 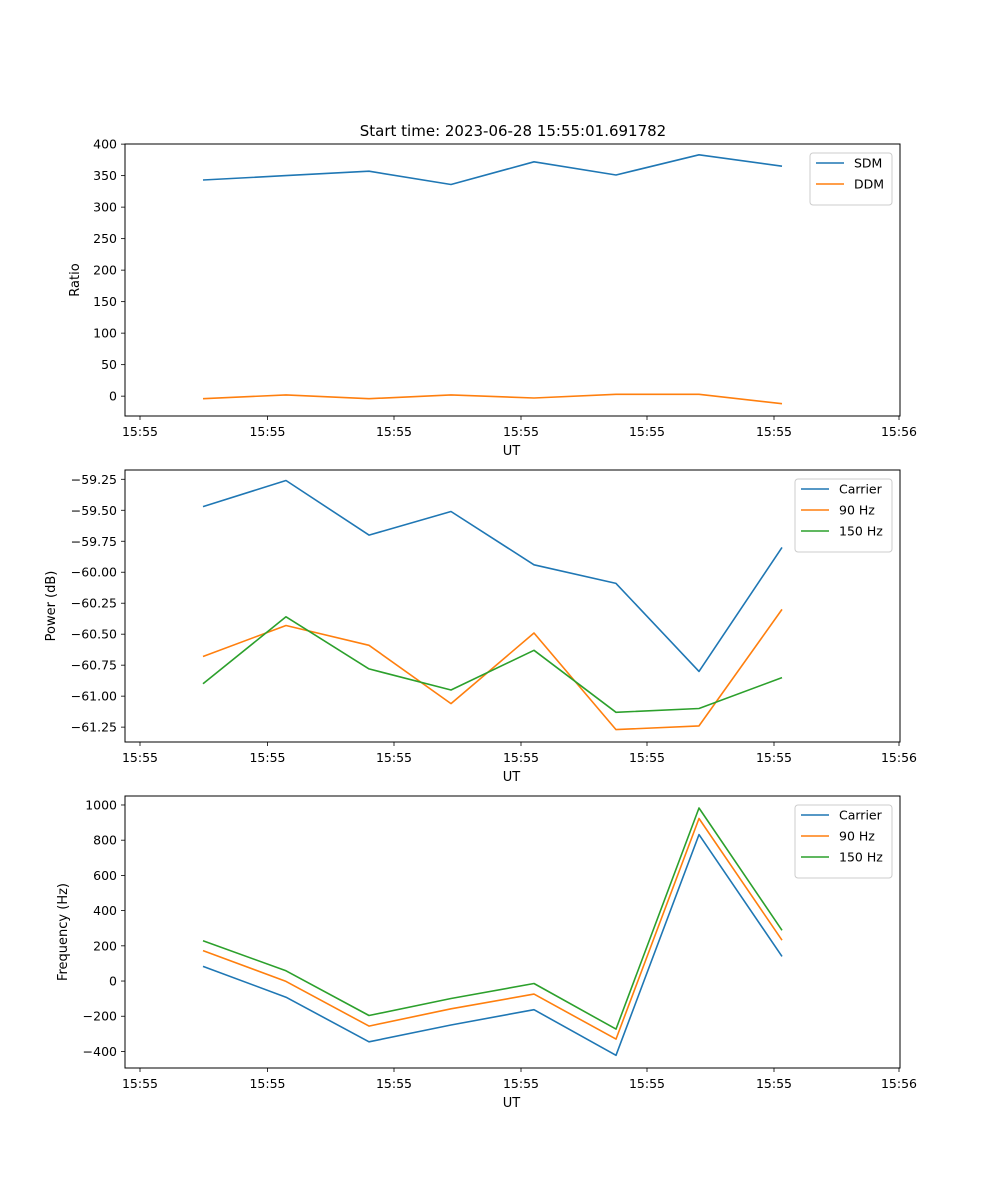 What do you see at coordinates (63, 932) in the screenshot?
I see `y-axis-label: Frequency (Hz)` at bounding box center [63, 932].